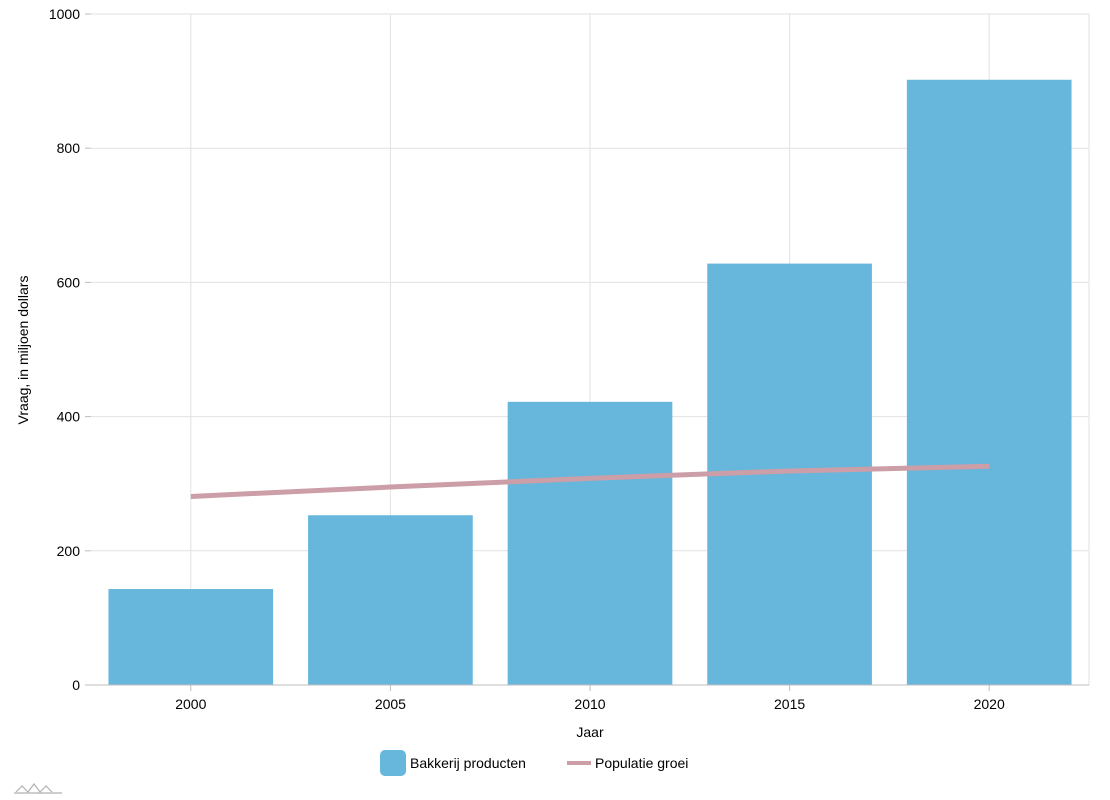 This screenshot has width=1110, height=800. Describe the element at coordinates (69, 417) in the screenshot. I see `y-tick-label: 400` at that location.